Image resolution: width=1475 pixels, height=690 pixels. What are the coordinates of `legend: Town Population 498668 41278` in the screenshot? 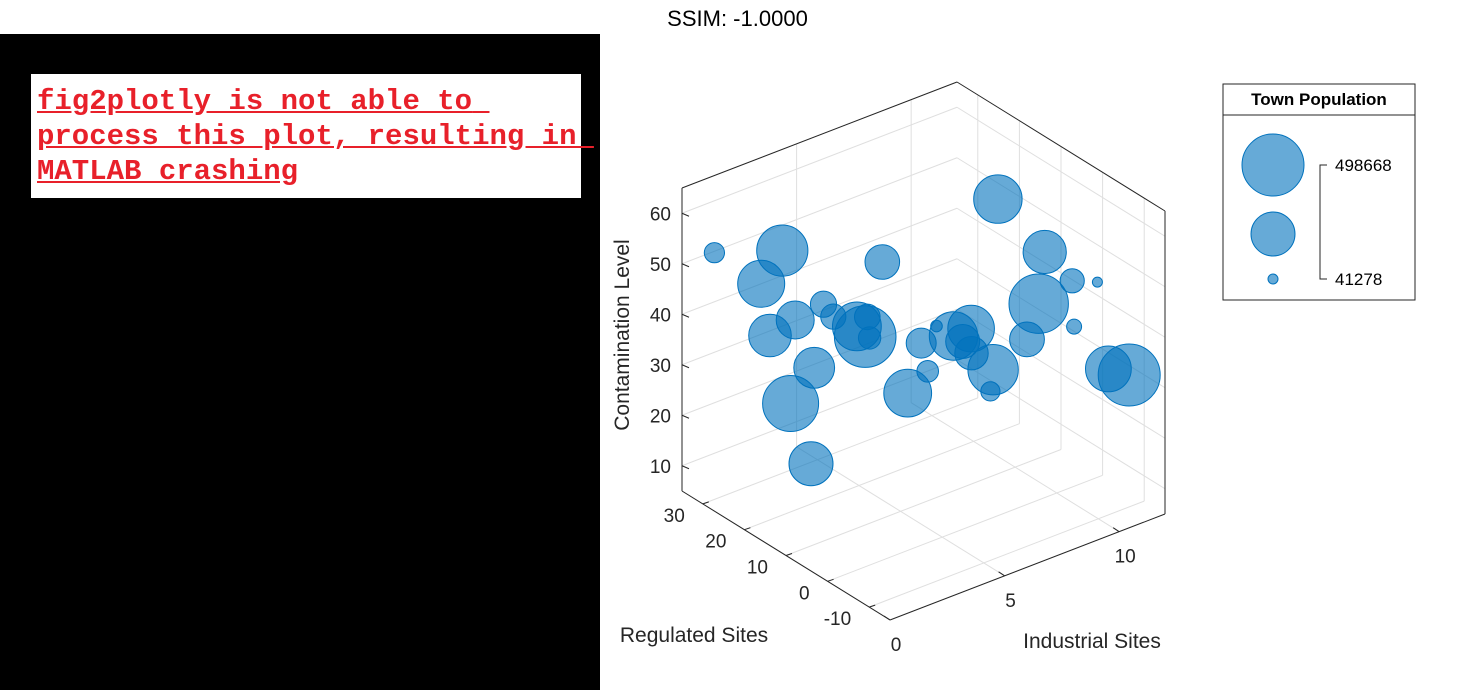 It's located at (1319, 192).